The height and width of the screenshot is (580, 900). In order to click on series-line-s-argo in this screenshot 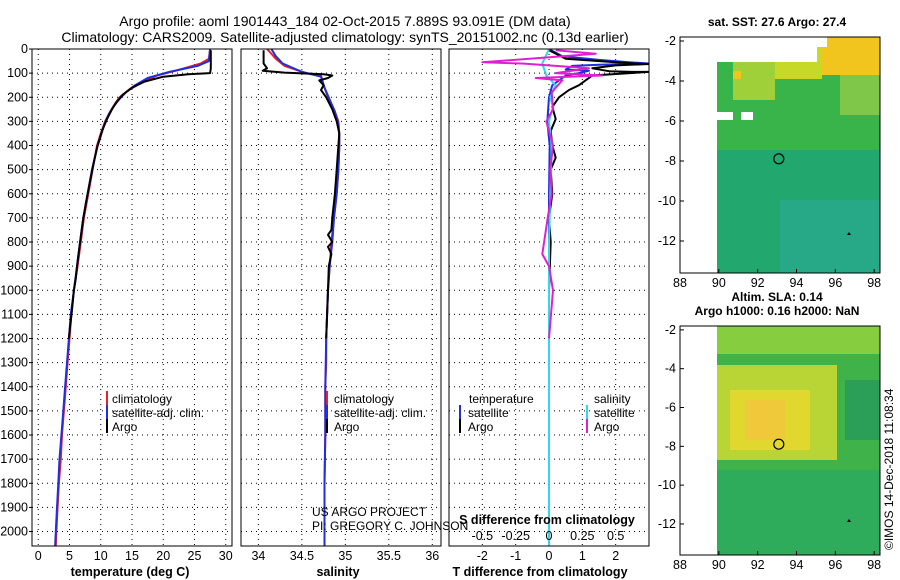, I will do `click(542, 194)`.